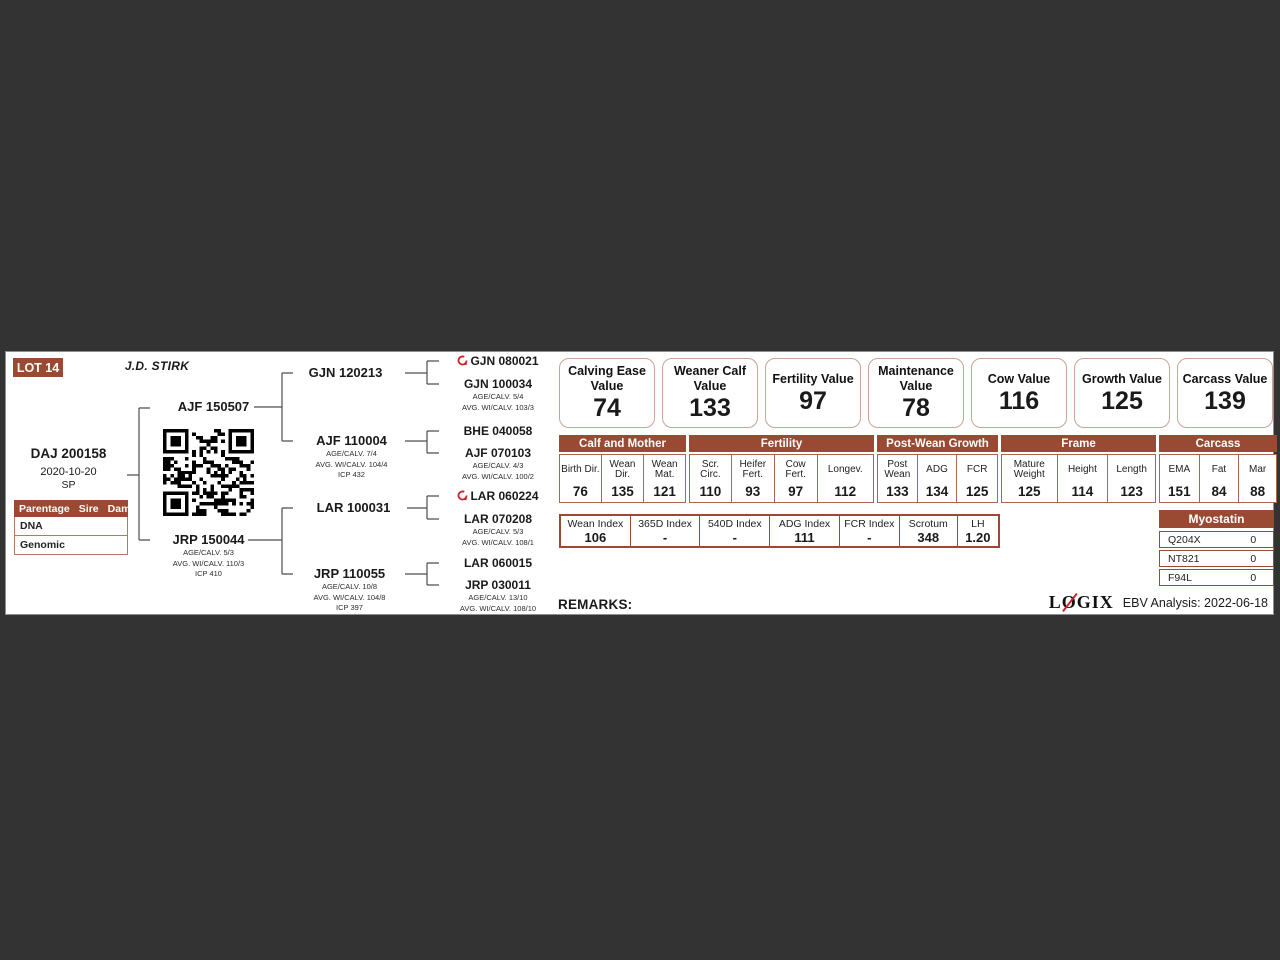 This screenshot has width=1280, height=960. What do you see at coordinates (498, 431) in the screenshot?
I see `pedigree-node: BHE 040058` at bounding box center [498, 431].